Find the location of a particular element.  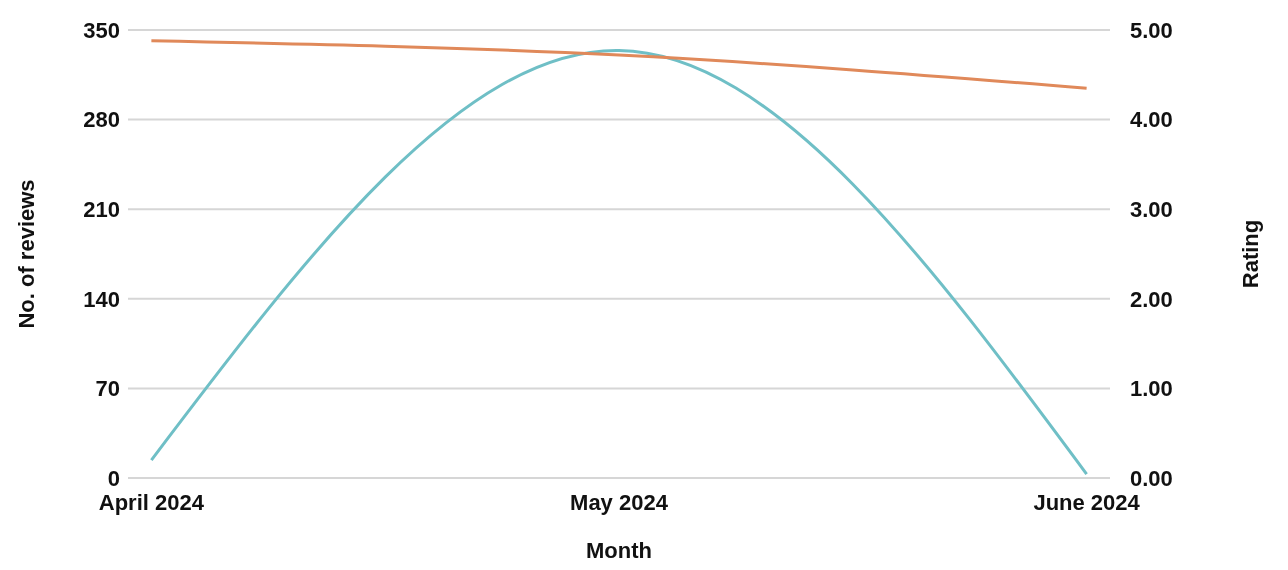

y2-tick-label: 1.00 is located at coordinates (1151, 389).